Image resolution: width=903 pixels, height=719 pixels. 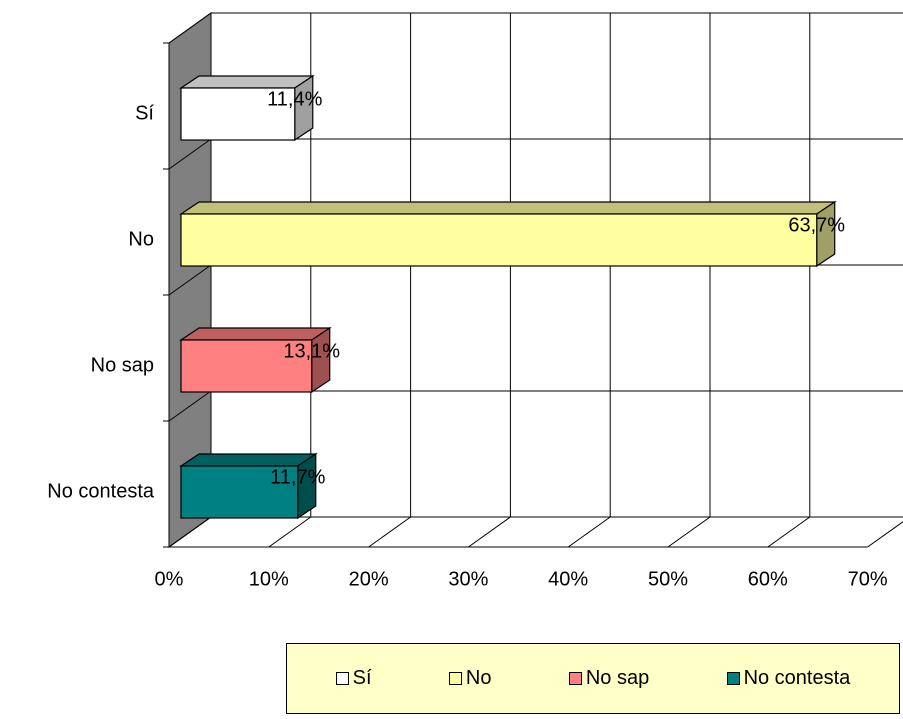 What do you see at coordinates (768, 579) in the screenshot?
I see `x-tick-label-6: 60%` at bounding box center [768, 579].